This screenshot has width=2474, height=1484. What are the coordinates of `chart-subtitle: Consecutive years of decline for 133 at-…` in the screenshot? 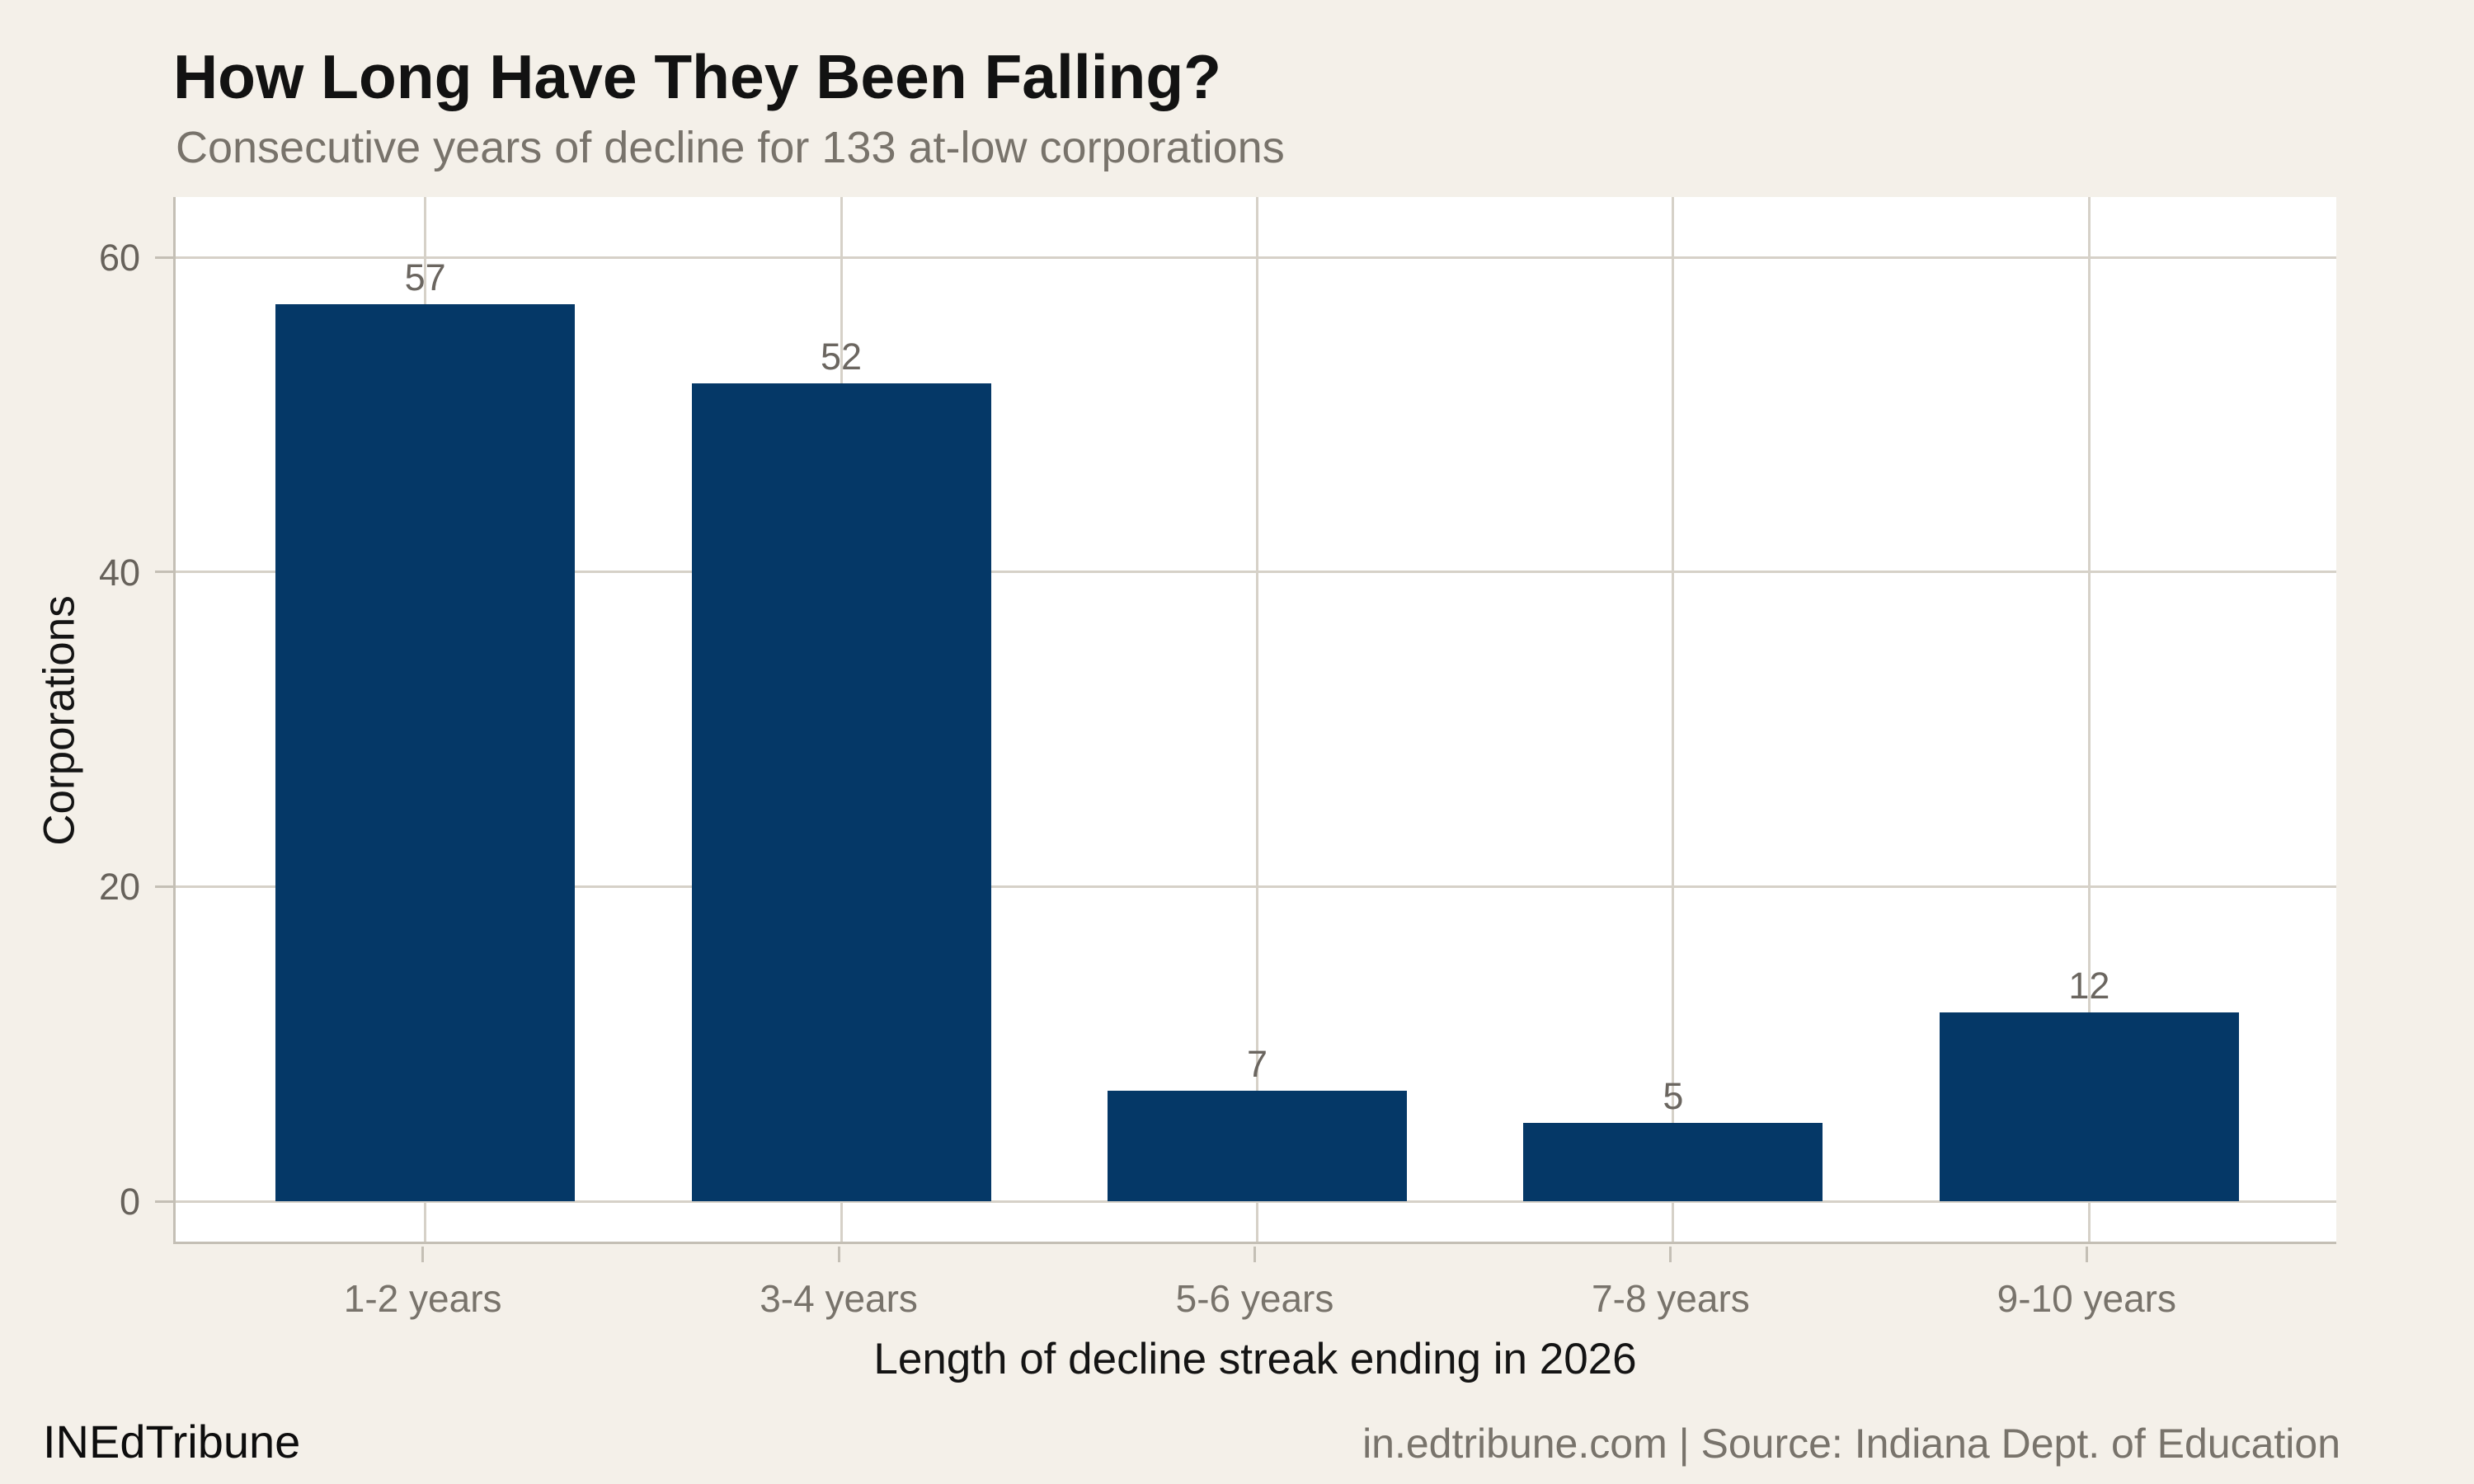 It's located at (730, 147).